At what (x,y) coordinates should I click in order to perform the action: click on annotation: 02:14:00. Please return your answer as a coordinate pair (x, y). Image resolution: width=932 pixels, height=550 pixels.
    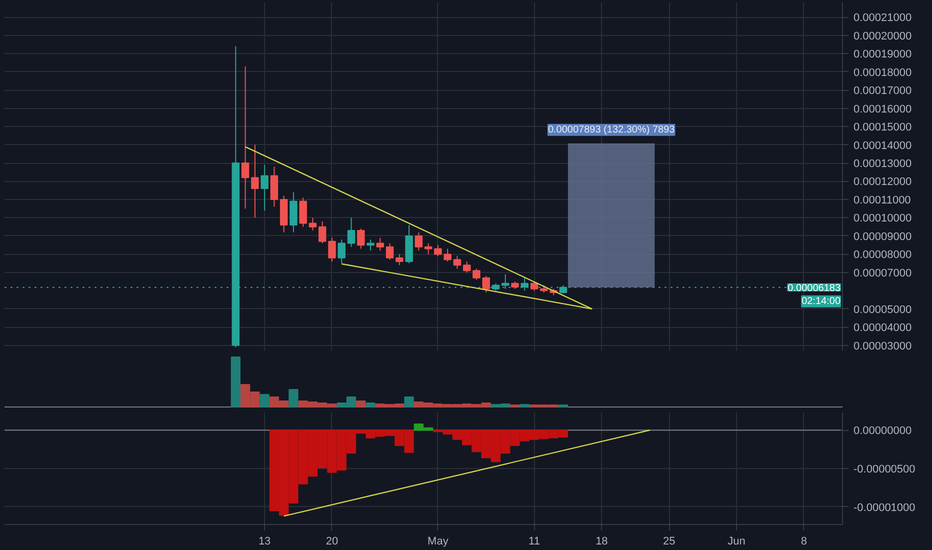
    Looking at the image, I should click on (821, 301).